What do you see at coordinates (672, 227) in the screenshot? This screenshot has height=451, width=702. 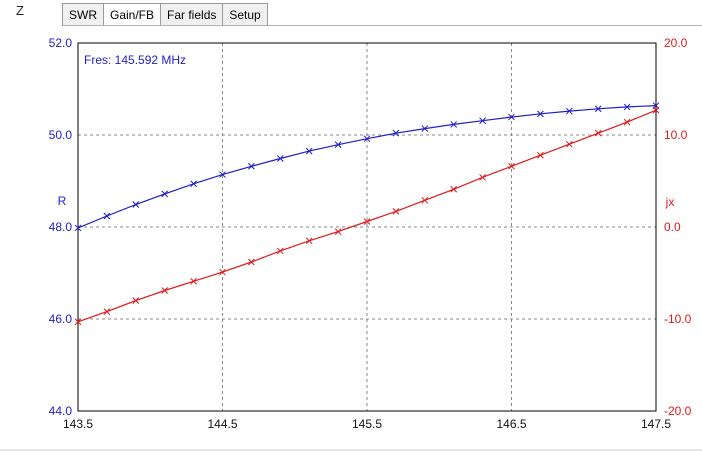 I see `right-tick-label: 0.0` at bounding box center [672, 227].